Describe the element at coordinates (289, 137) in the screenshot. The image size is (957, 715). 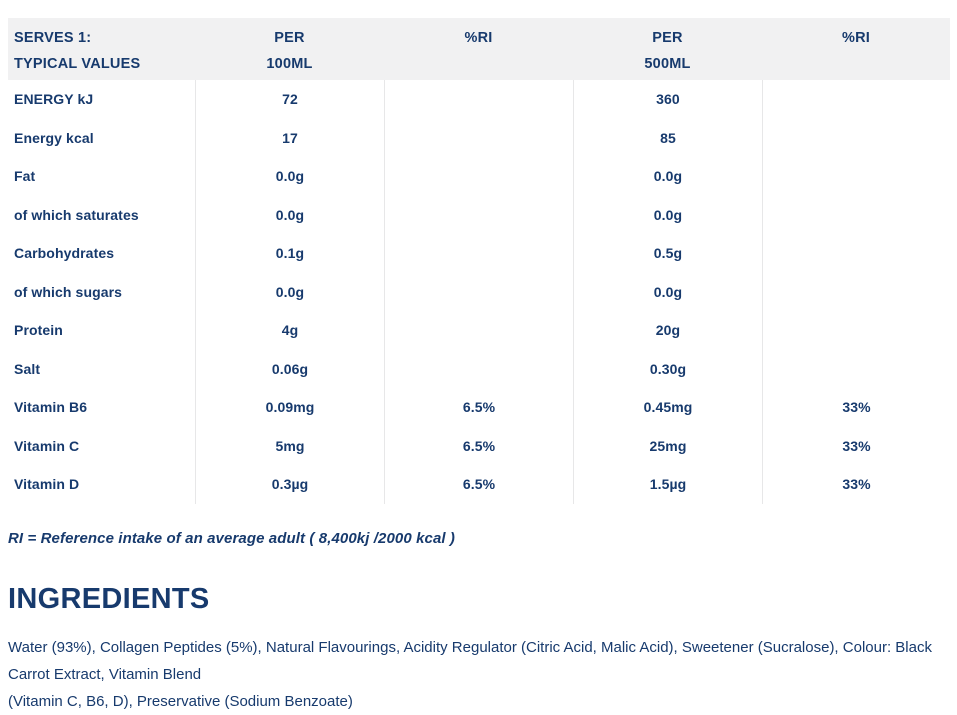
I see `value-per-100ml: 17` at that location.